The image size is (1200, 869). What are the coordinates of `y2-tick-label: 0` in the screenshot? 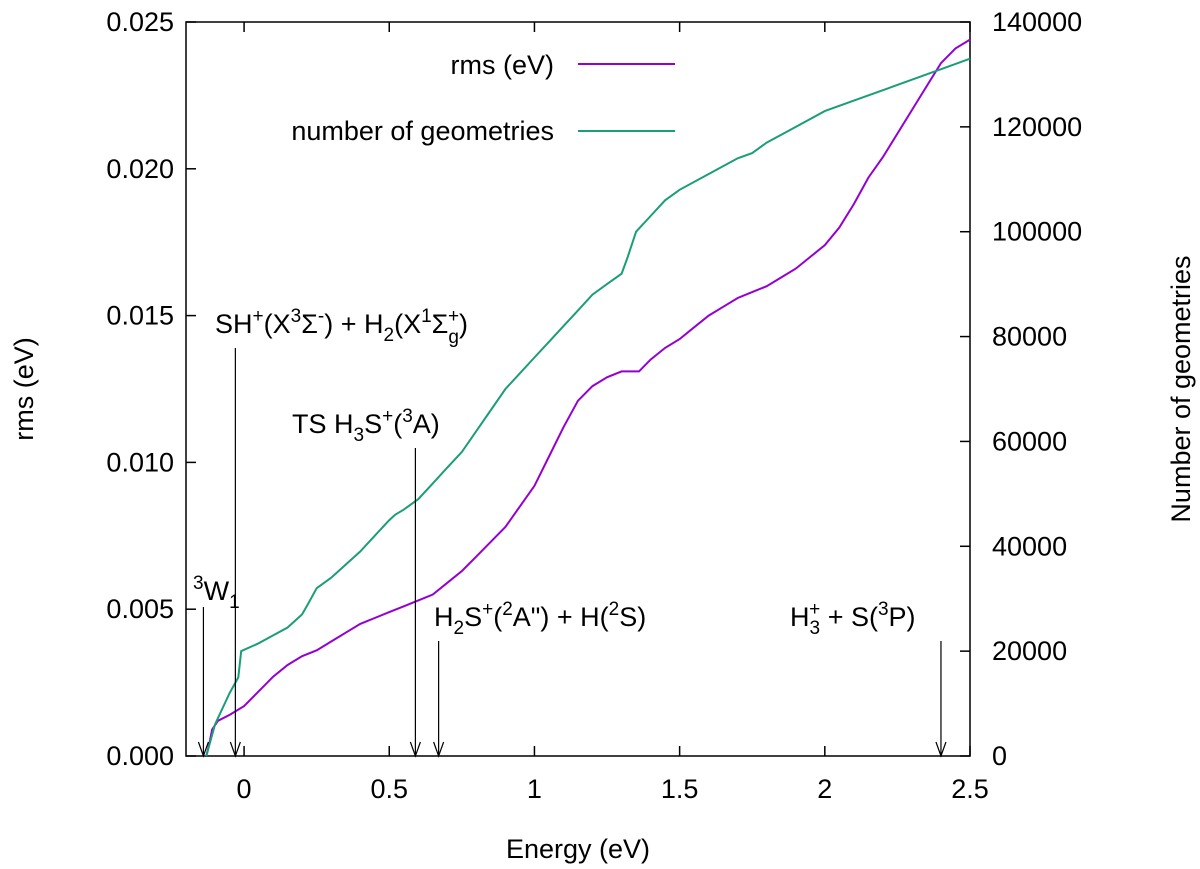 It's located at (999, 756).